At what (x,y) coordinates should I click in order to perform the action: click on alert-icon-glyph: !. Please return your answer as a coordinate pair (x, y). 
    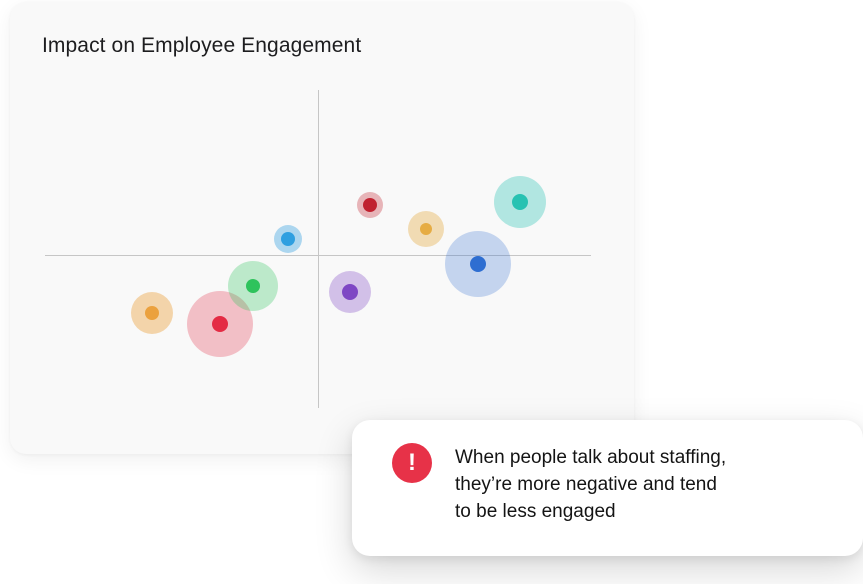
    Looking at the image, I should click on (412, 462).